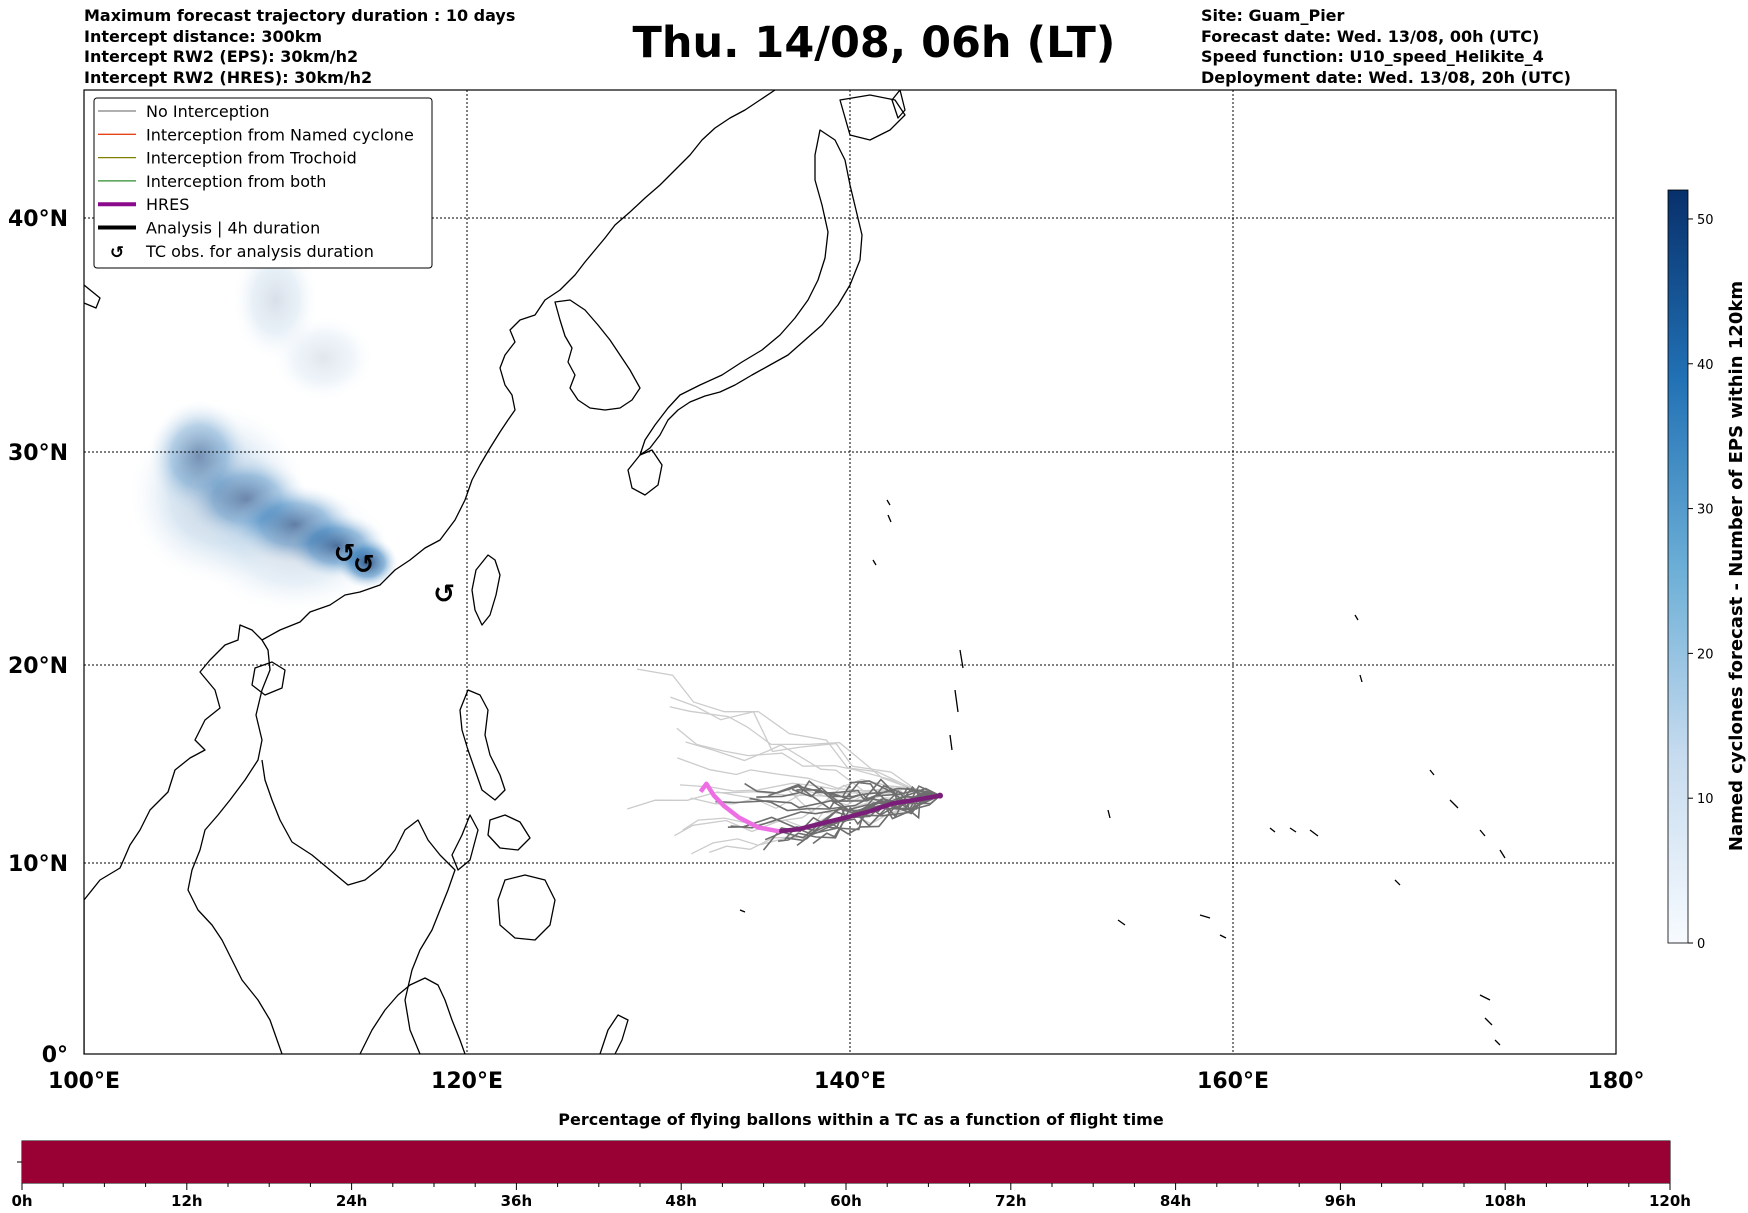 The width and height of the screenshot is (1748, 1213). I want to click on legend-item-label: TC obs. for analysis duration, so click(259, 251).